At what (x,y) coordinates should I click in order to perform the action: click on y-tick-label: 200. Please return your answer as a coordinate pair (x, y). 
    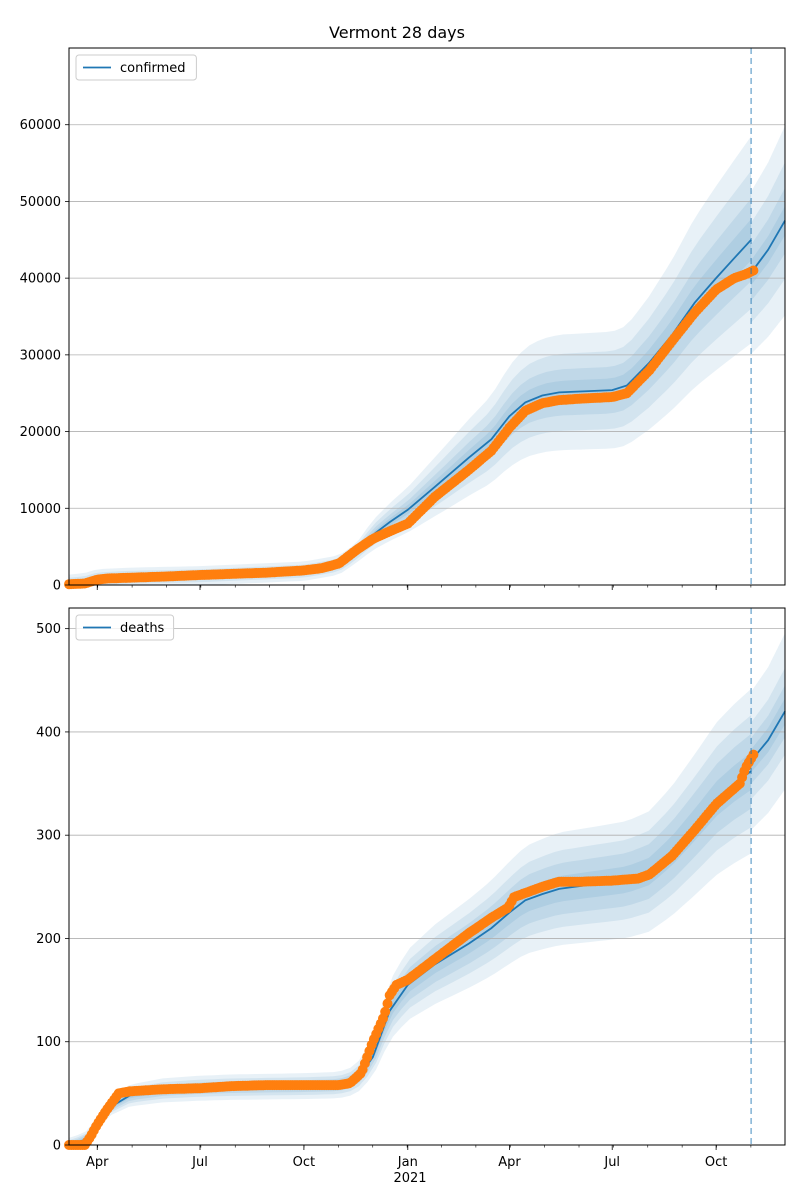
    Looking at the image, I should click on (48, 939).